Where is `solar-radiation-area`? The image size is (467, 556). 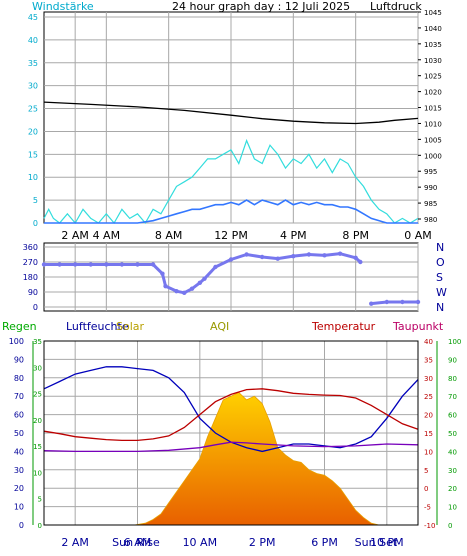
solar-radiation-area is located at coordinates (257, 459).